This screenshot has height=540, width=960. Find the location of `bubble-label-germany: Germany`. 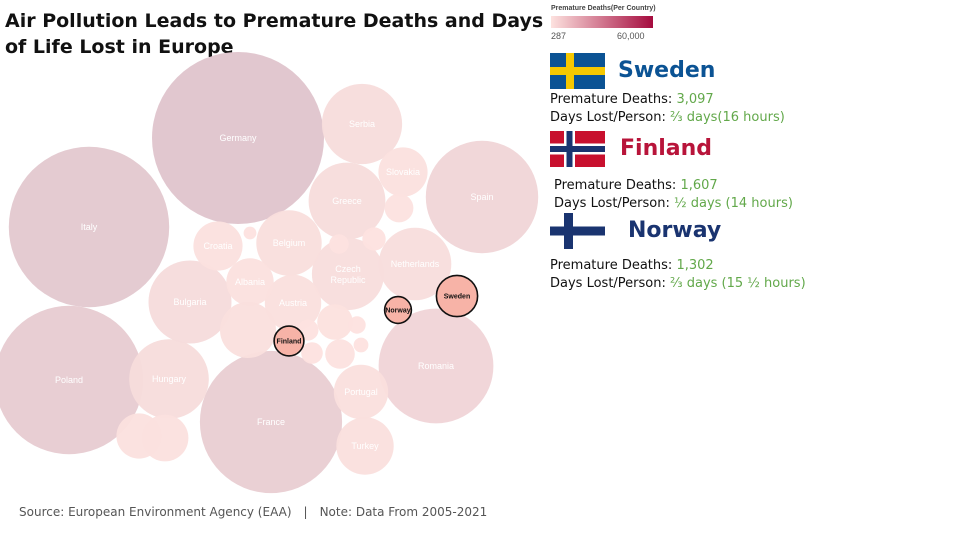

bubble-label-germany: Germany is located at coordinates (238, 138).